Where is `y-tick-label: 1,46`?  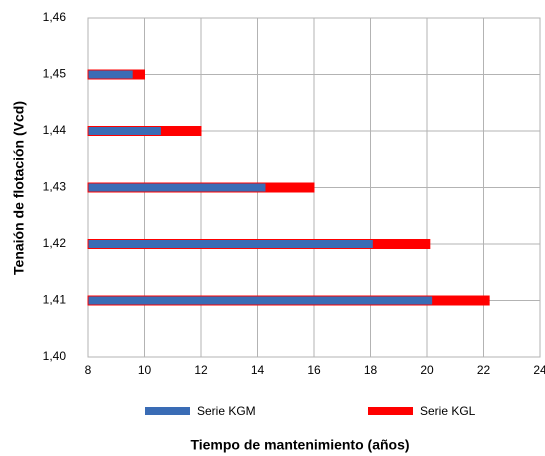
y-tick-label: 1,46 is located at coordinates (55, 17).